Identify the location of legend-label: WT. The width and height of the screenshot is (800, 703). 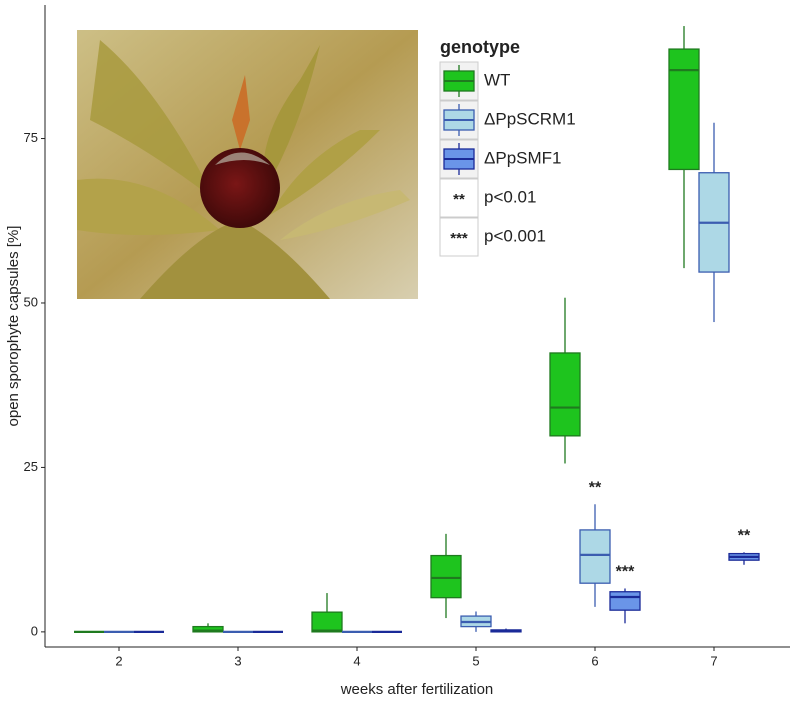
(497, 79).